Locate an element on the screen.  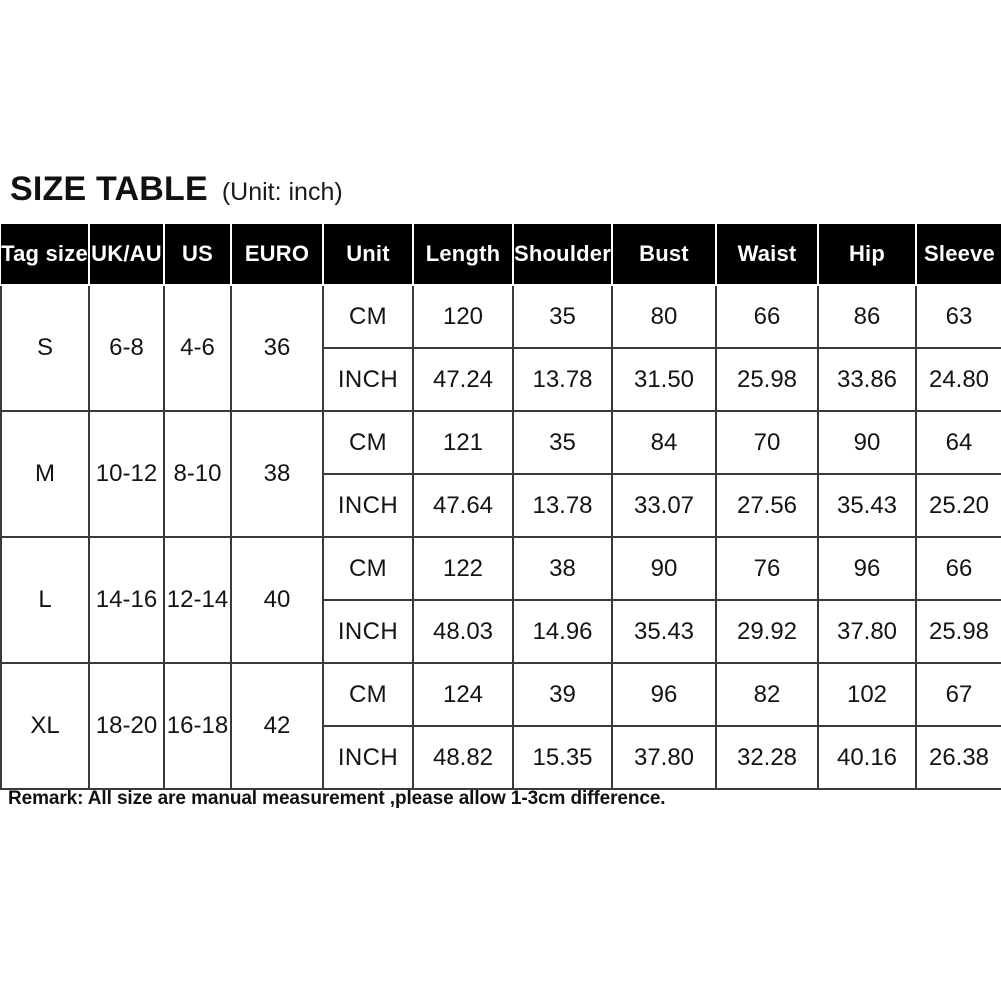
cell-length-cm: 122 is located at coordinates (463, 568).